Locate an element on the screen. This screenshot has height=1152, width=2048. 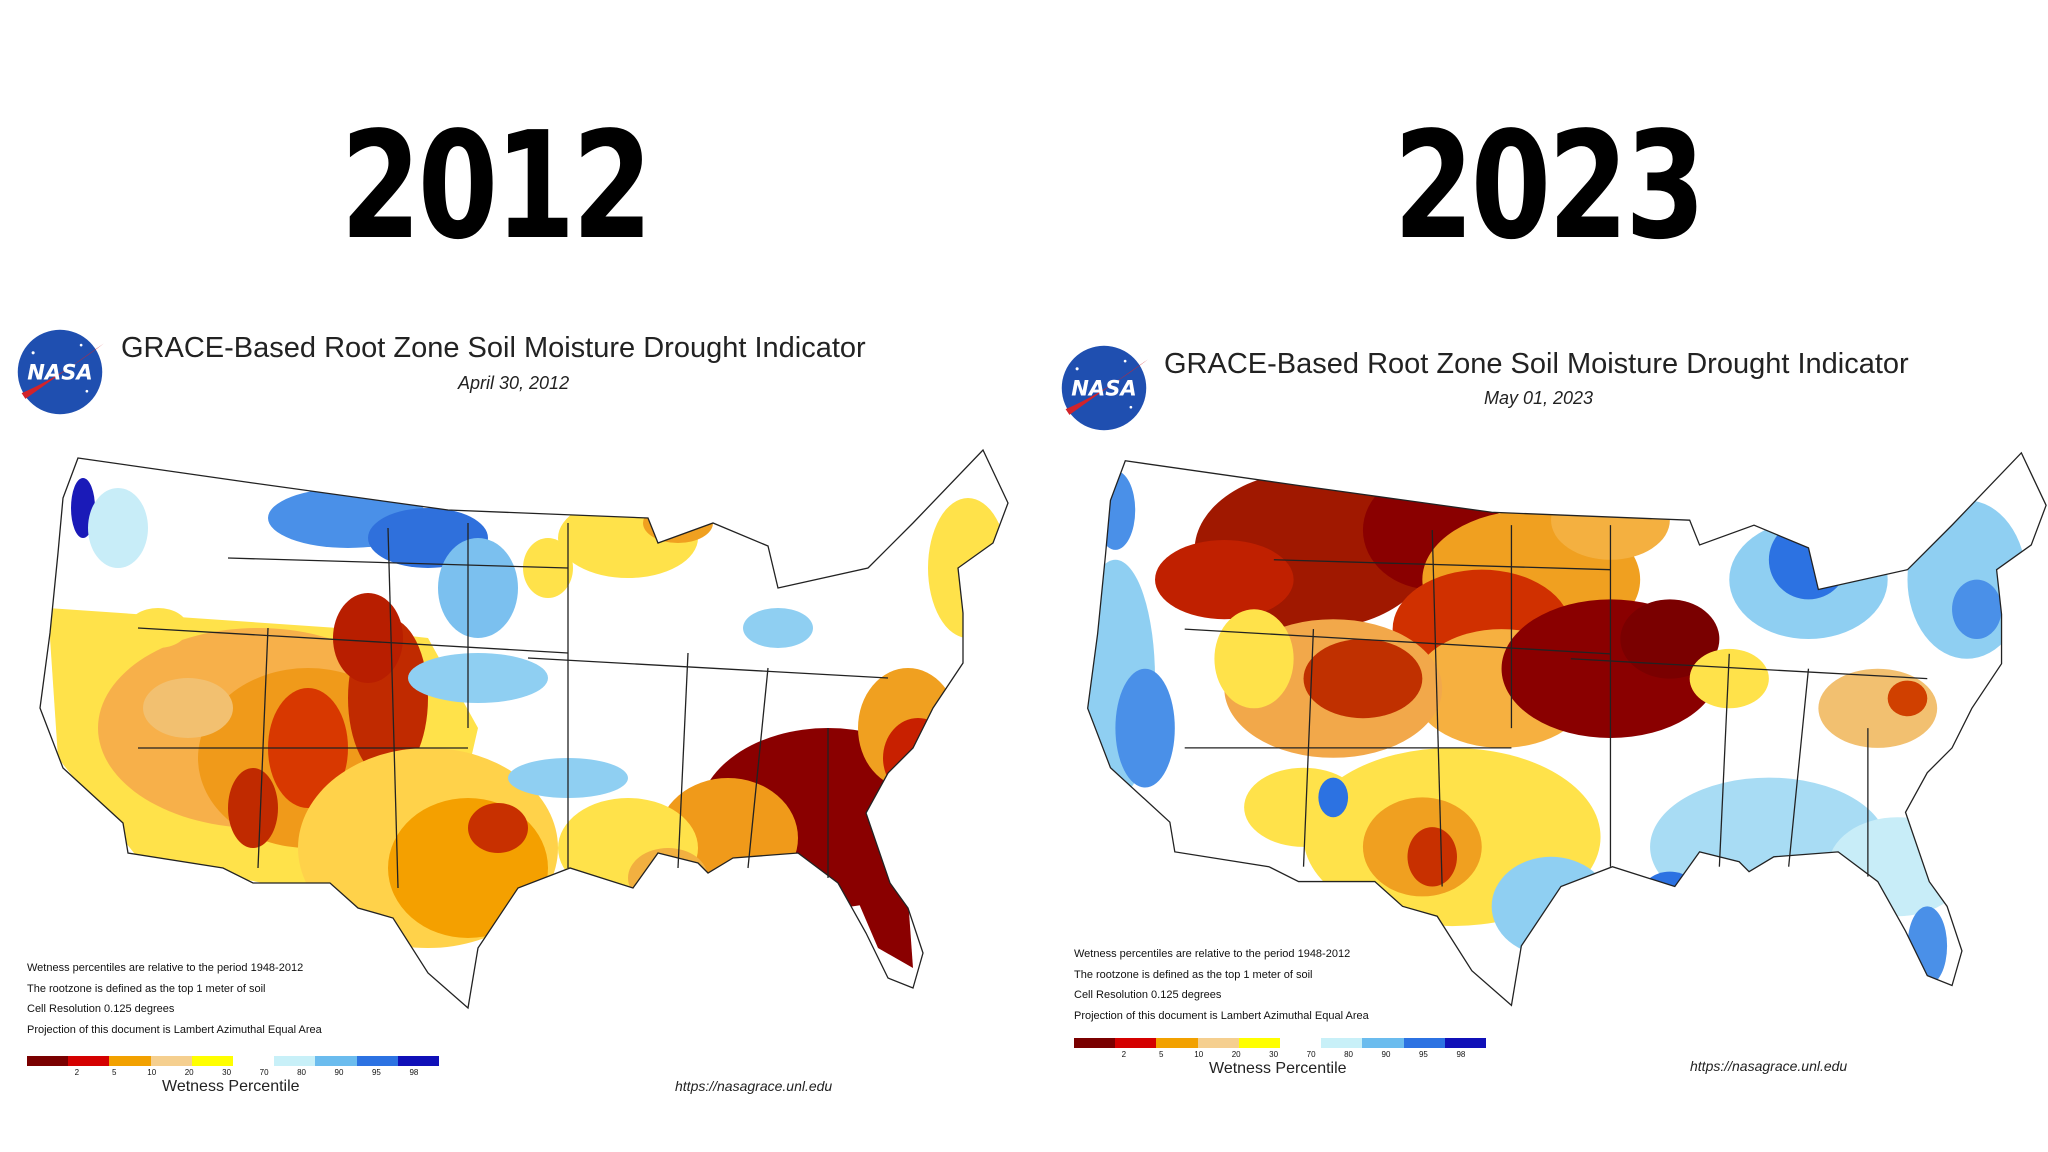
year-2023: 2023 is located at coordinates (1549, 186).